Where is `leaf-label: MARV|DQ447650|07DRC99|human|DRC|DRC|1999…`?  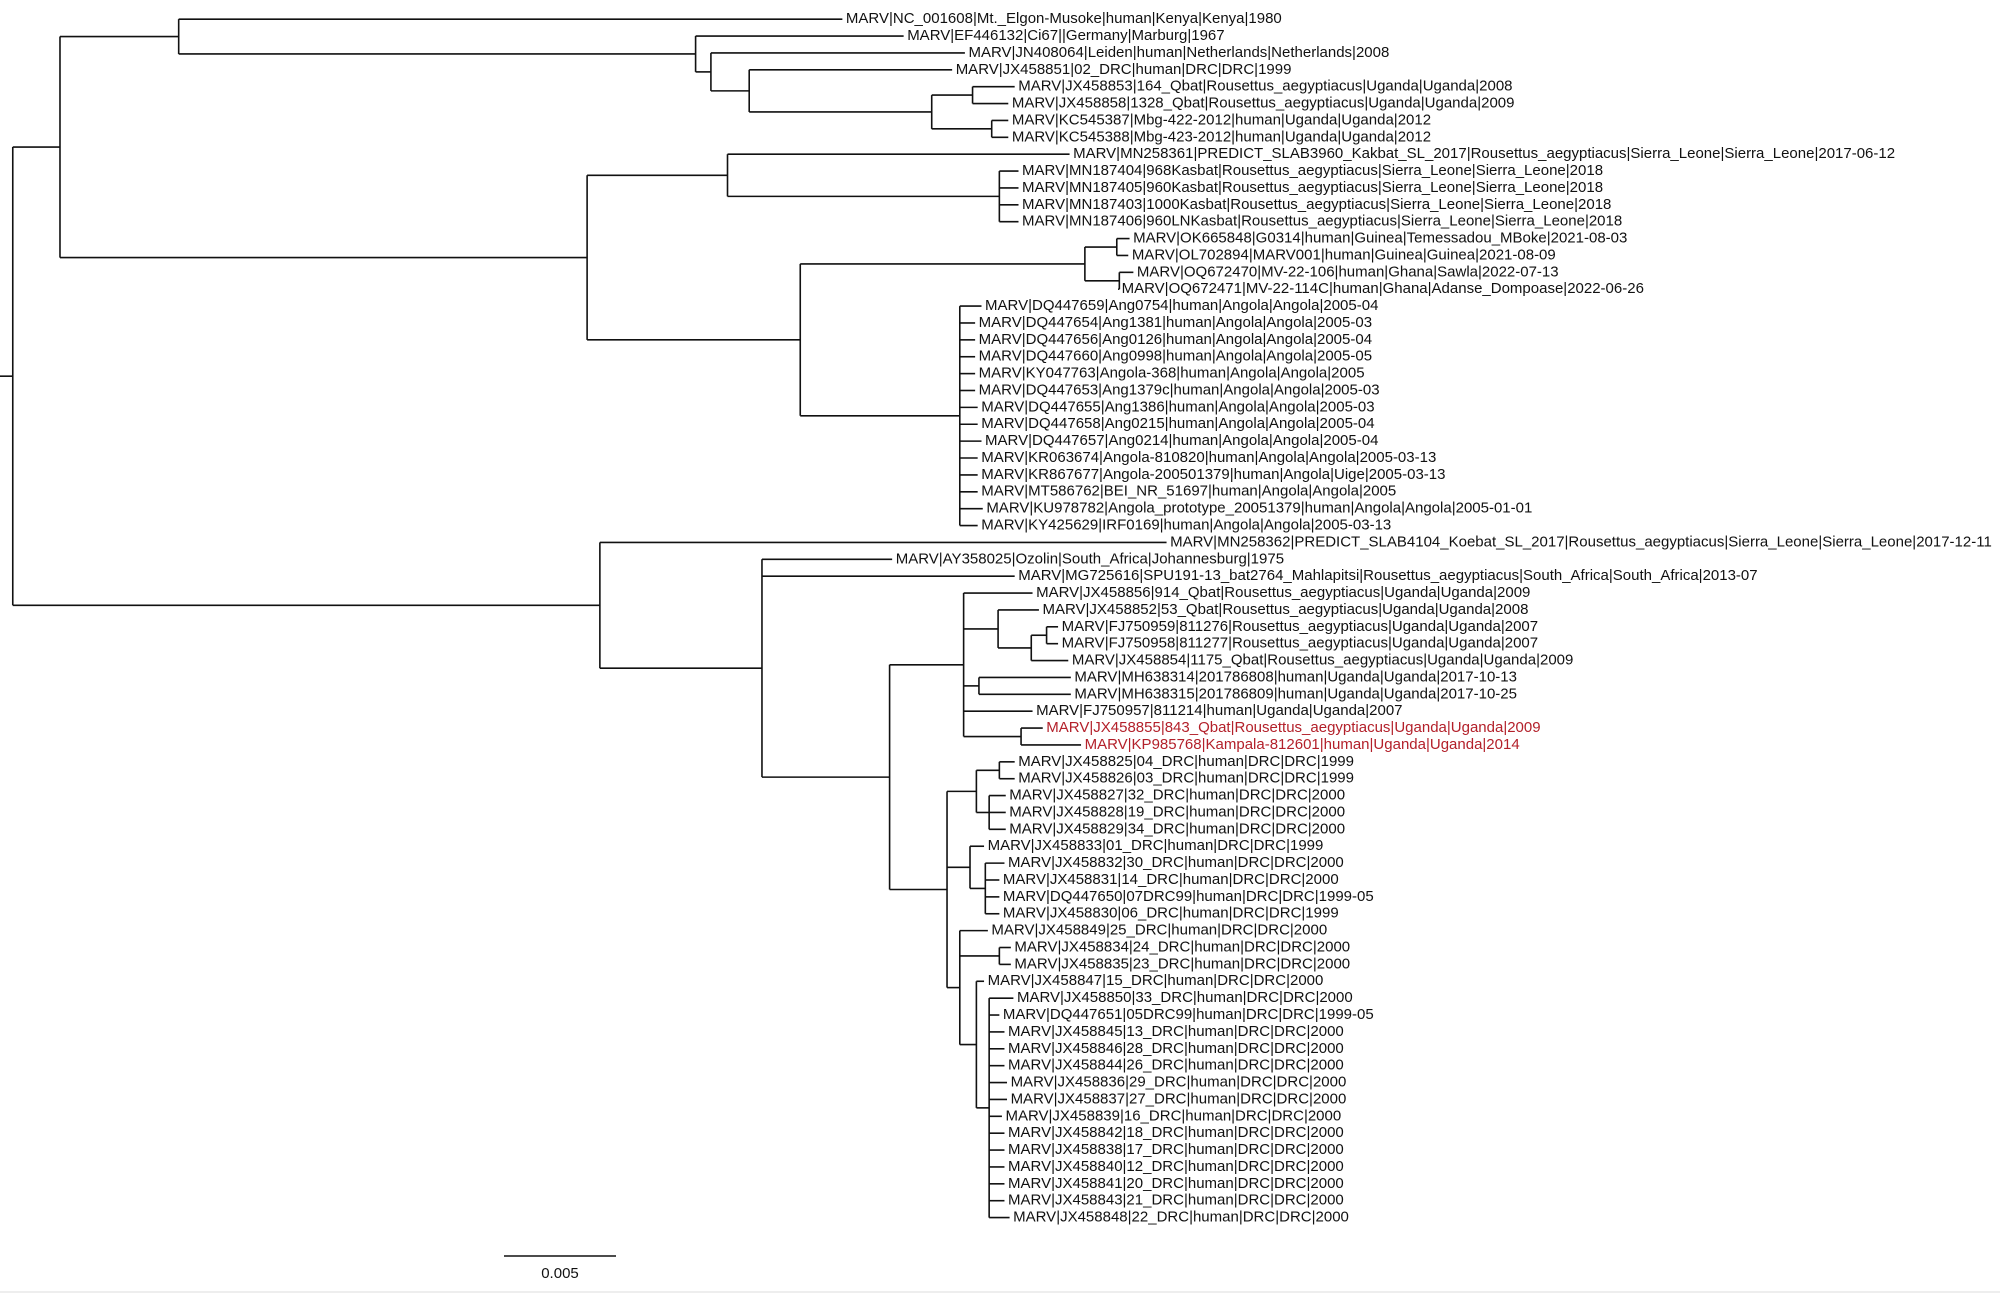
leaf-label: MARV|DQ447650|07DRC99|human|DRC|DRC|1999… is located at coordinates (1188, 896).